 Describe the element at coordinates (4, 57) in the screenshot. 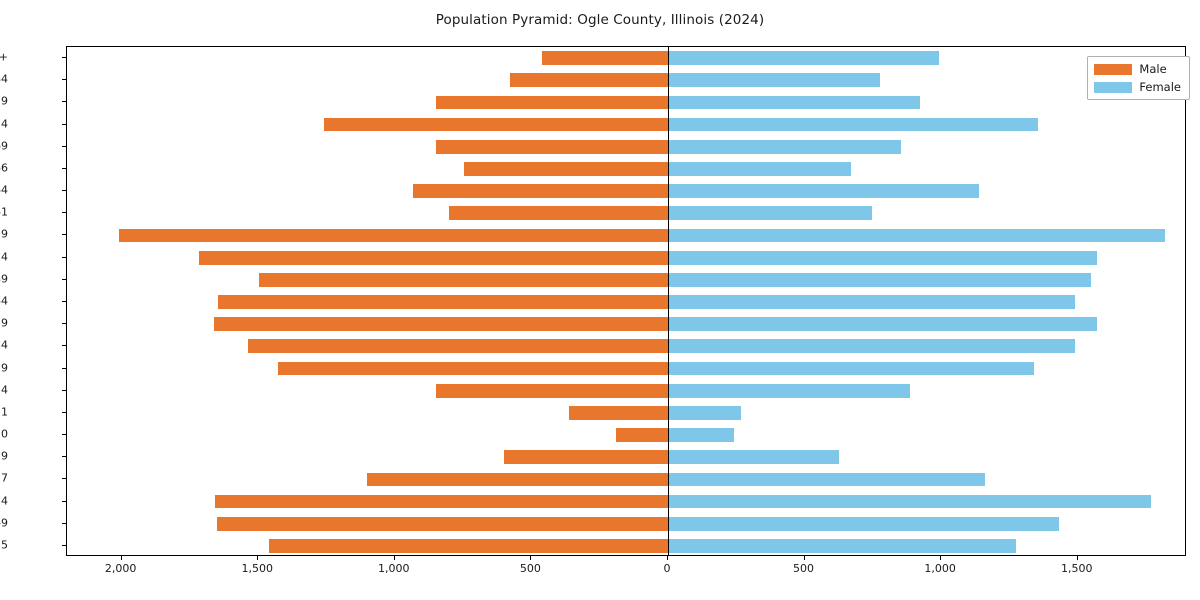

I see `y-axis-tick-label: 85+` at that location.